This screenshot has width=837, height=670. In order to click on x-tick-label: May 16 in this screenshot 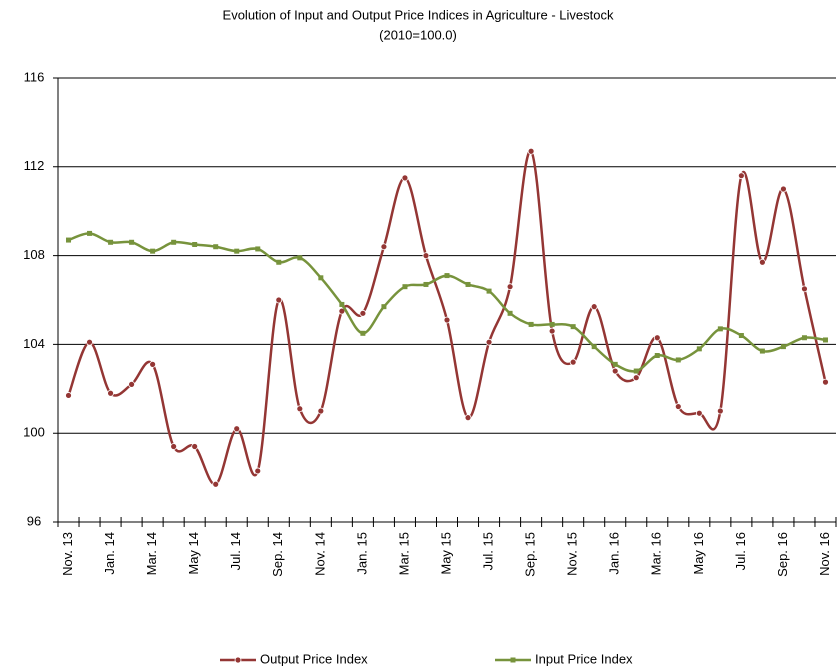, I will do `click(698, 553)`.